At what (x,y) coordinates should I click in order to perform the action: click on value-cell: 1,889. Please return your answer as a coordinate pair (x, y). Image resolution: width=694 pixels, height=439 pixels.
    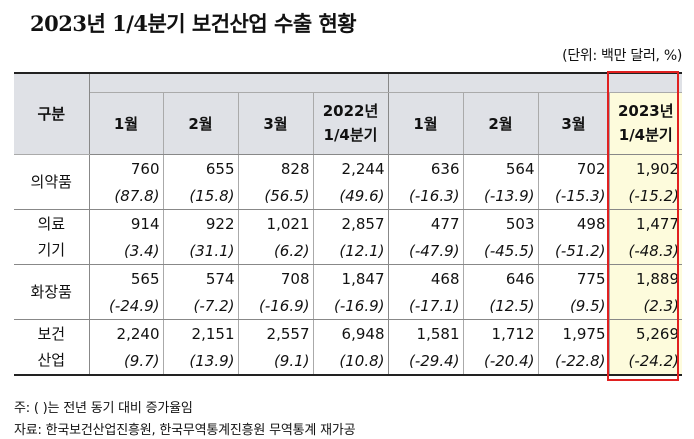
    Looking at the image, I should click on (645, 278).